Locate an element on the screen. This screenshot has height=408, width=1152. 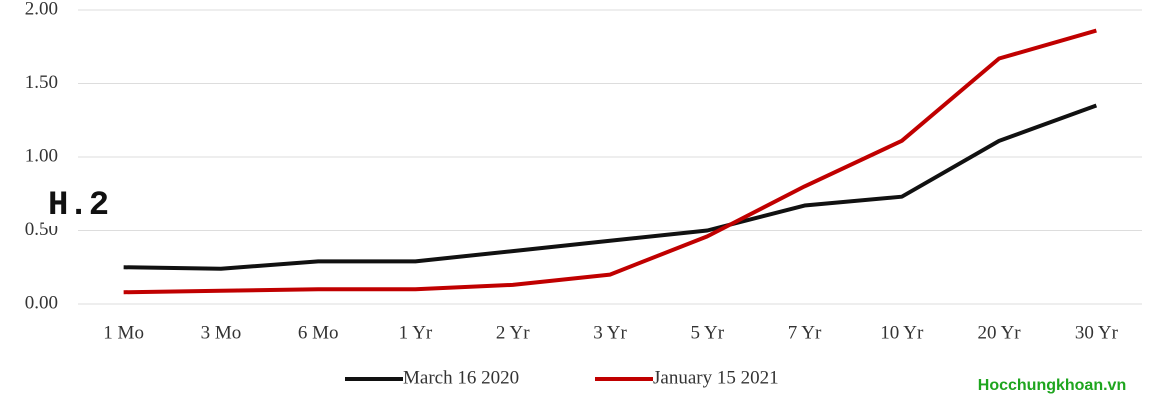
y-tick-label: 0.00 is located at coordinates (41, 302).